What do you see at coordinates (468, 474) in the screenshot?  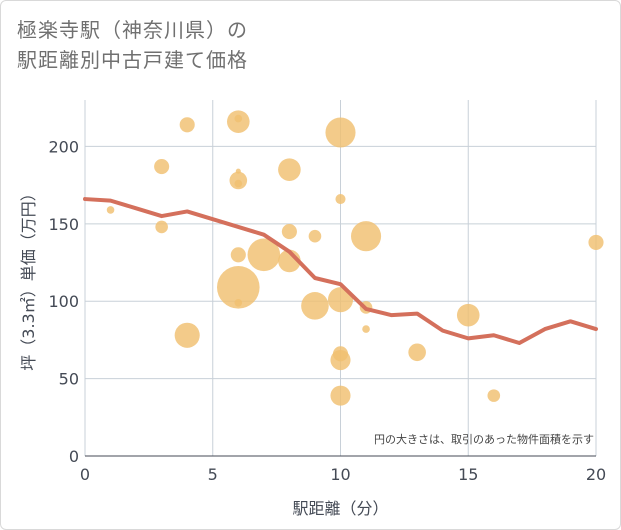 I see `x-tick-label-3: 15` at bounding box center [468, 474].